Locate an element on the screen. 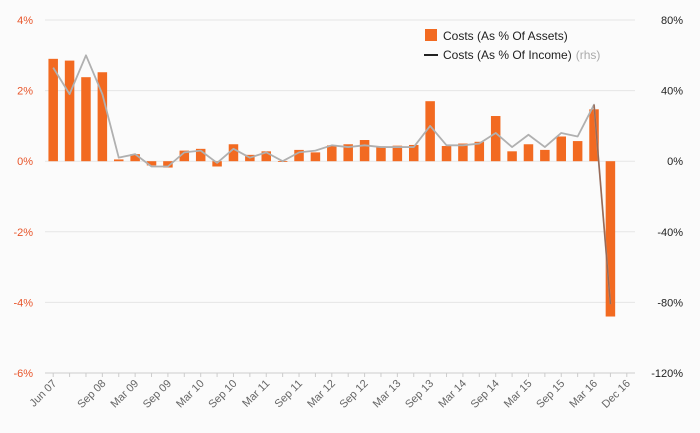 The height and width of the screenshot is (433, 700). left-tick-label: 4% is located at coordinates (25, 21).